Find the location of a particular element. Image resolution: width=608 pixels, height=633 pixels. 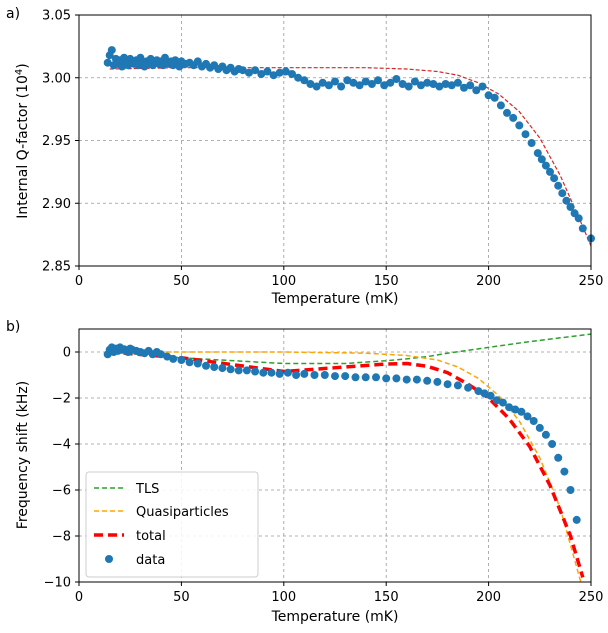

panel-b-tls-line is located at coordinates (350, 349).